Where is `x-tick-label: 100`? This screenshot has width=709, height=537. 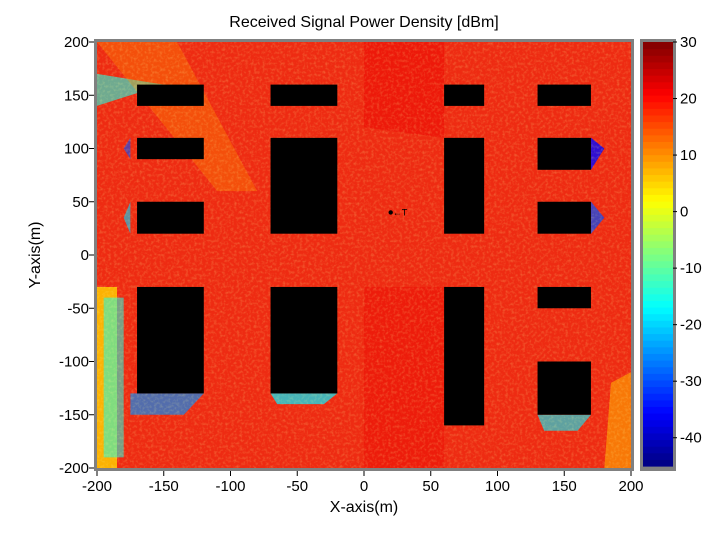
x-tick-label: 100 is located at coordinates (497, 486).